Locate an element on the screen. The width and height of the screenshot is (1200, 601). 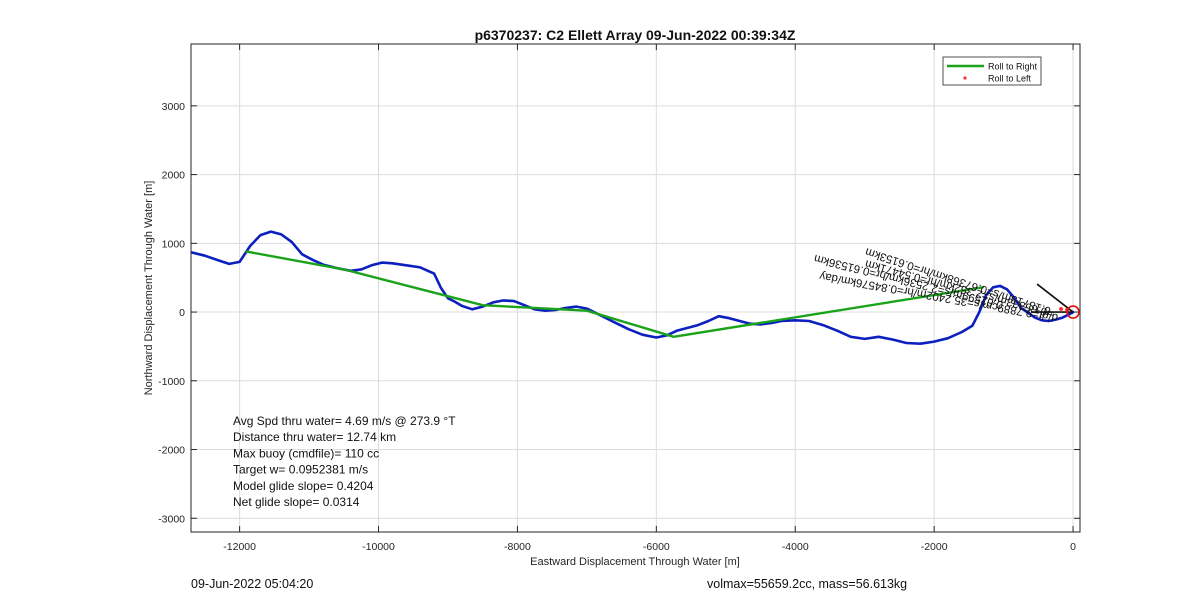
legend-dot-swatch is located at coordinates (965, 78).